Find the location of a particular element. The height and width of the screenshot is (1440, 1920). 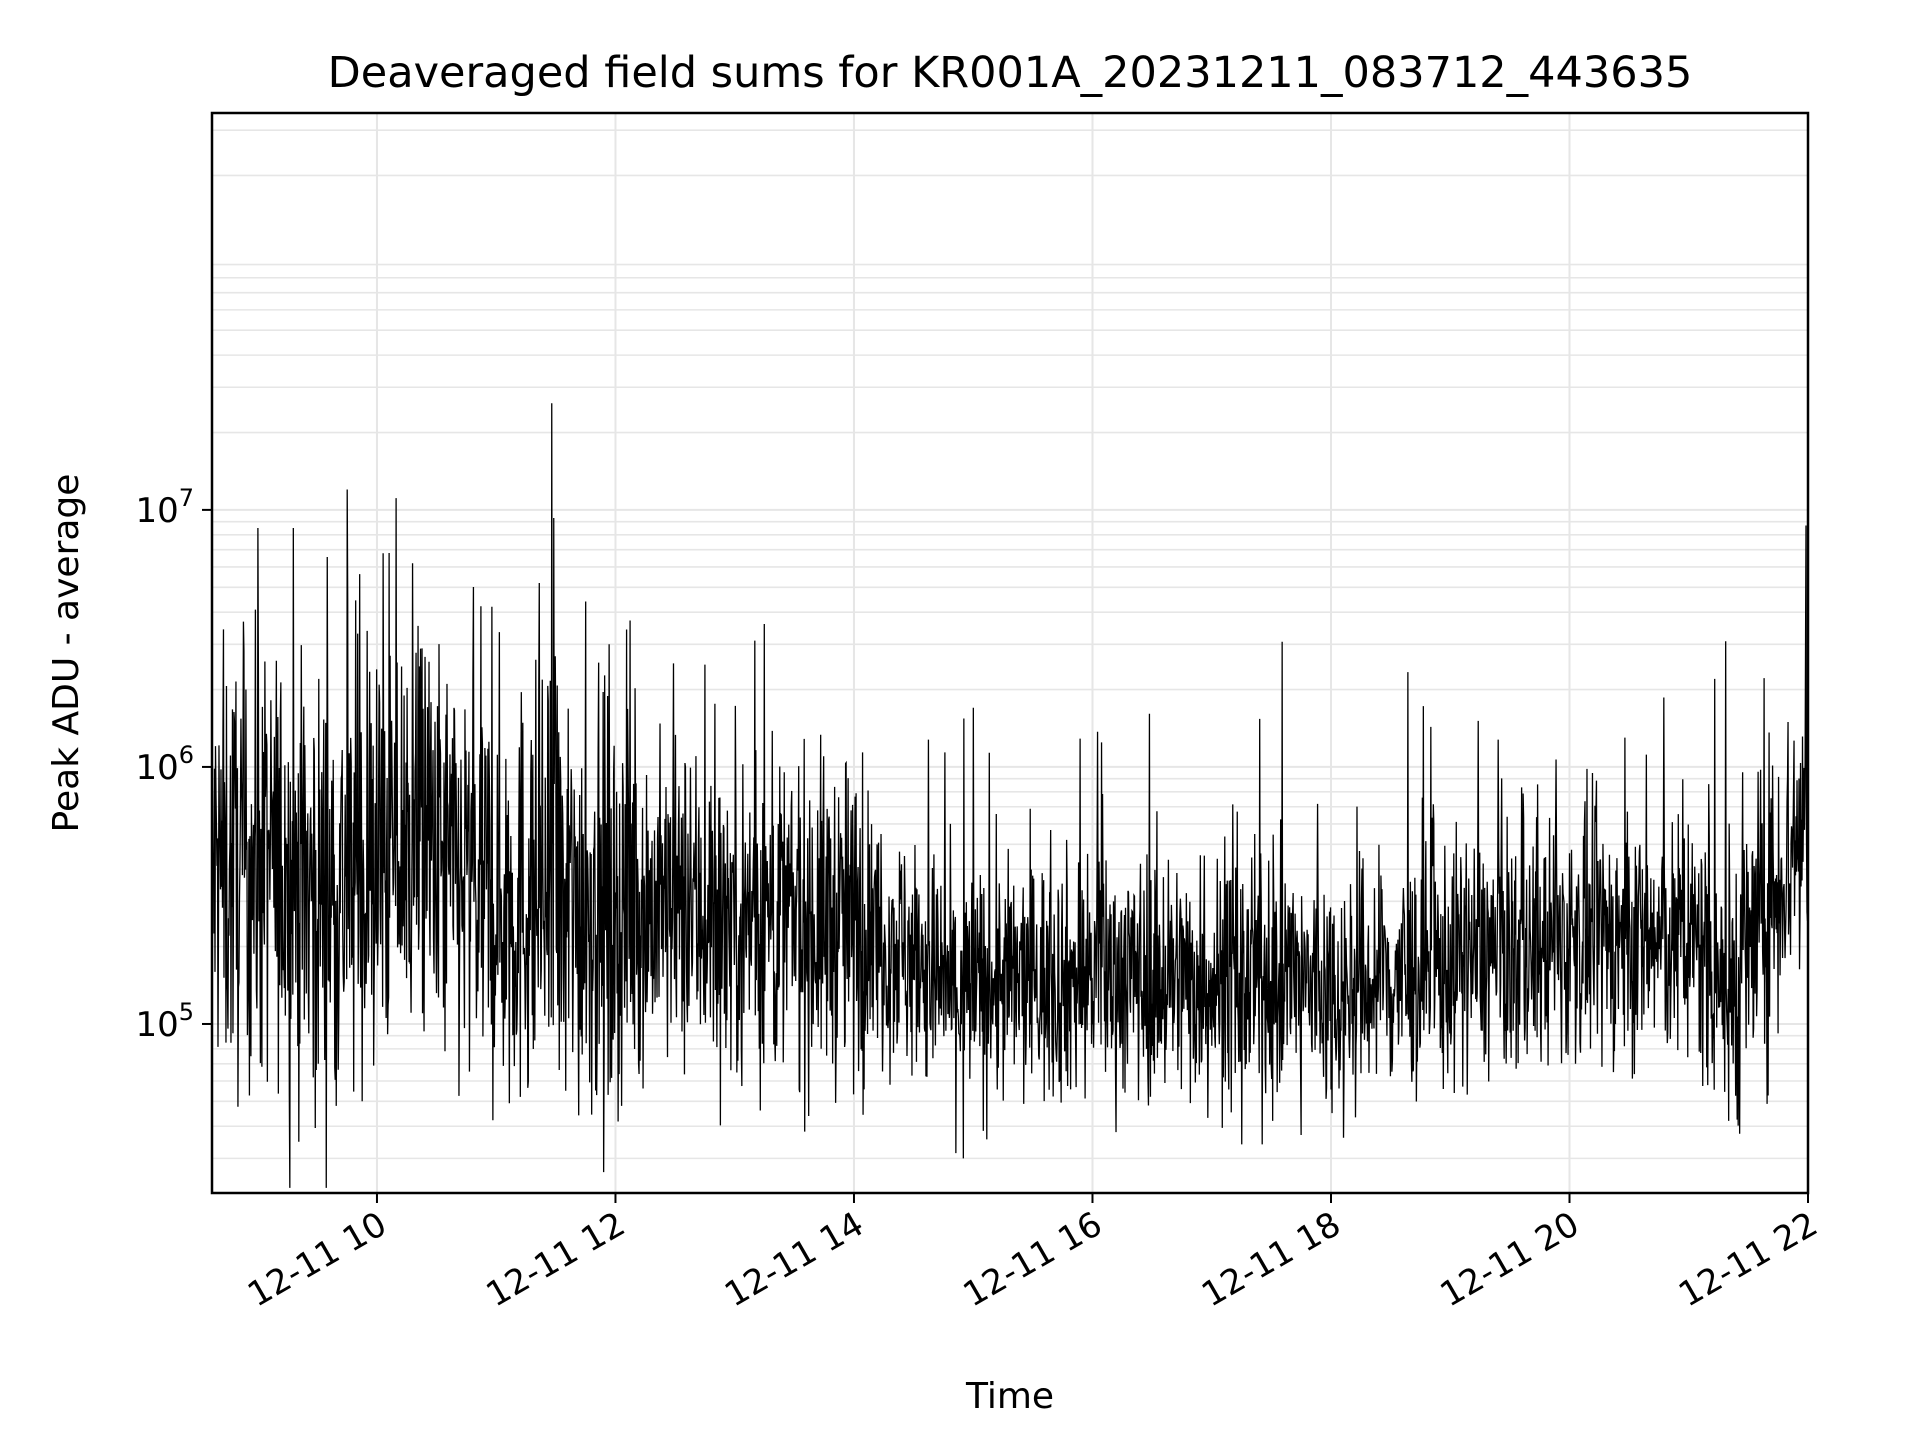

x-axis-title: Time is located at coordinates (1009, 1396).